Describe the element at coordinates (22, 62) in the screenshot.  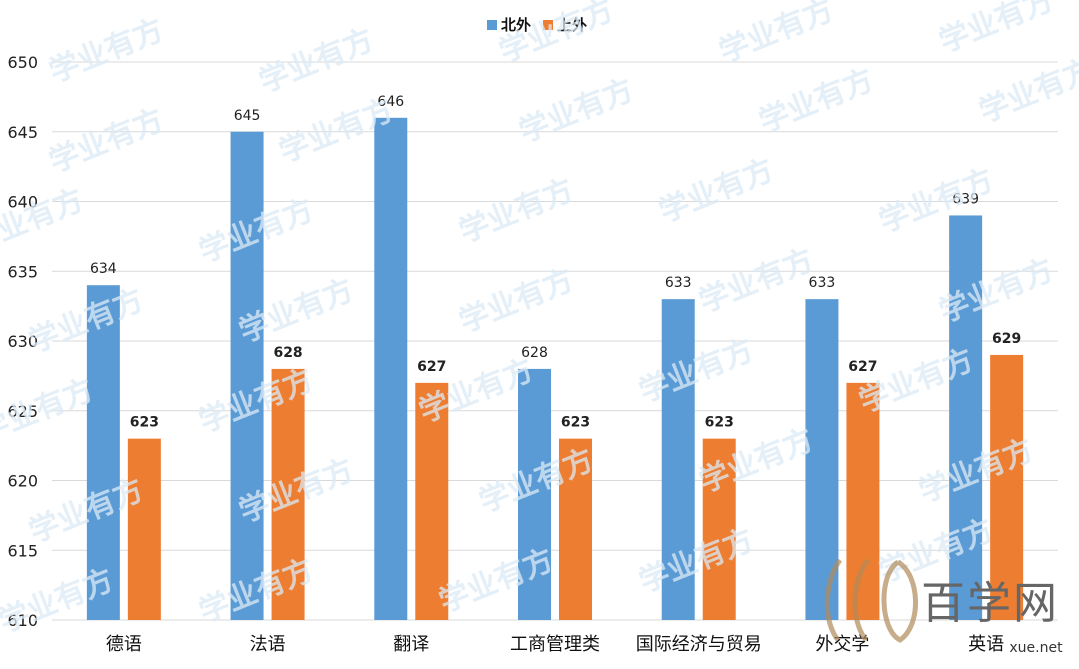
I see `y-tick-label: 650` at that location.